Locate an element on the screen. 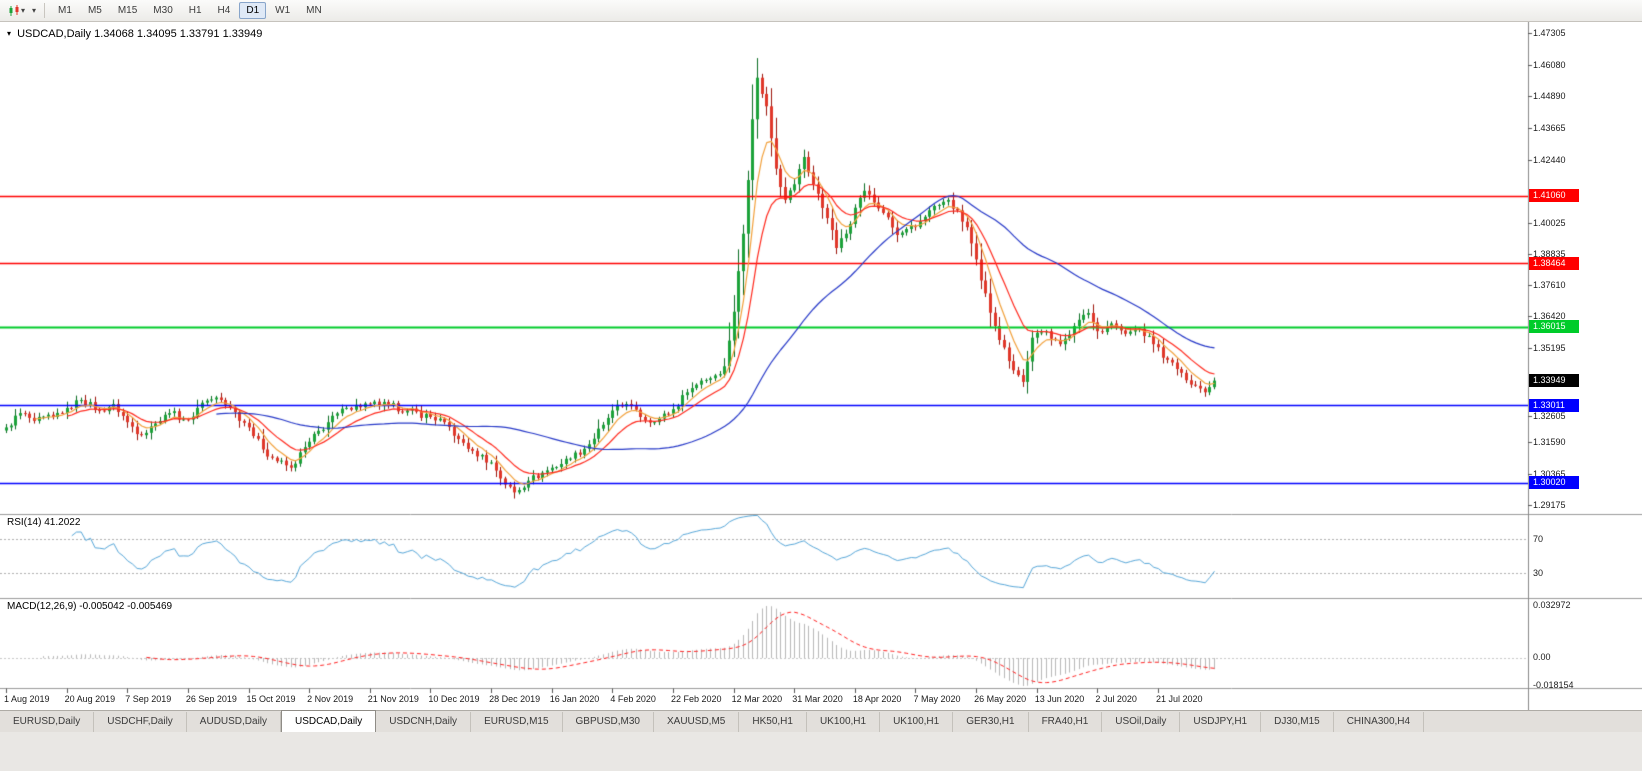  macd-indicator-label: MACD(12,26,9) -0.005042 -0.005469 is located at coordinates (90, 606).